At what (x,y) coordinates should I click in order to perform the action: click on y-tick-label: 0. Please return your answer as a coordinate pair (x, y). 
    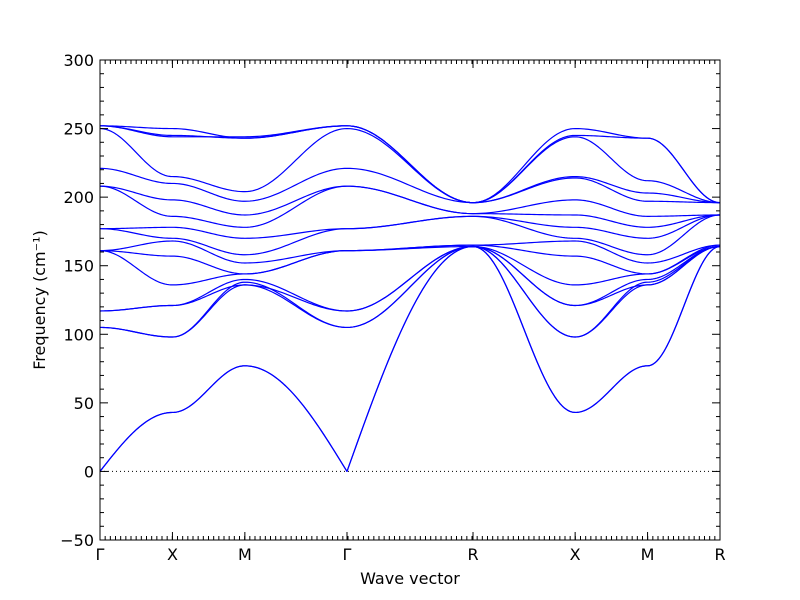
    Looking at the image, I should click on (89, 471).